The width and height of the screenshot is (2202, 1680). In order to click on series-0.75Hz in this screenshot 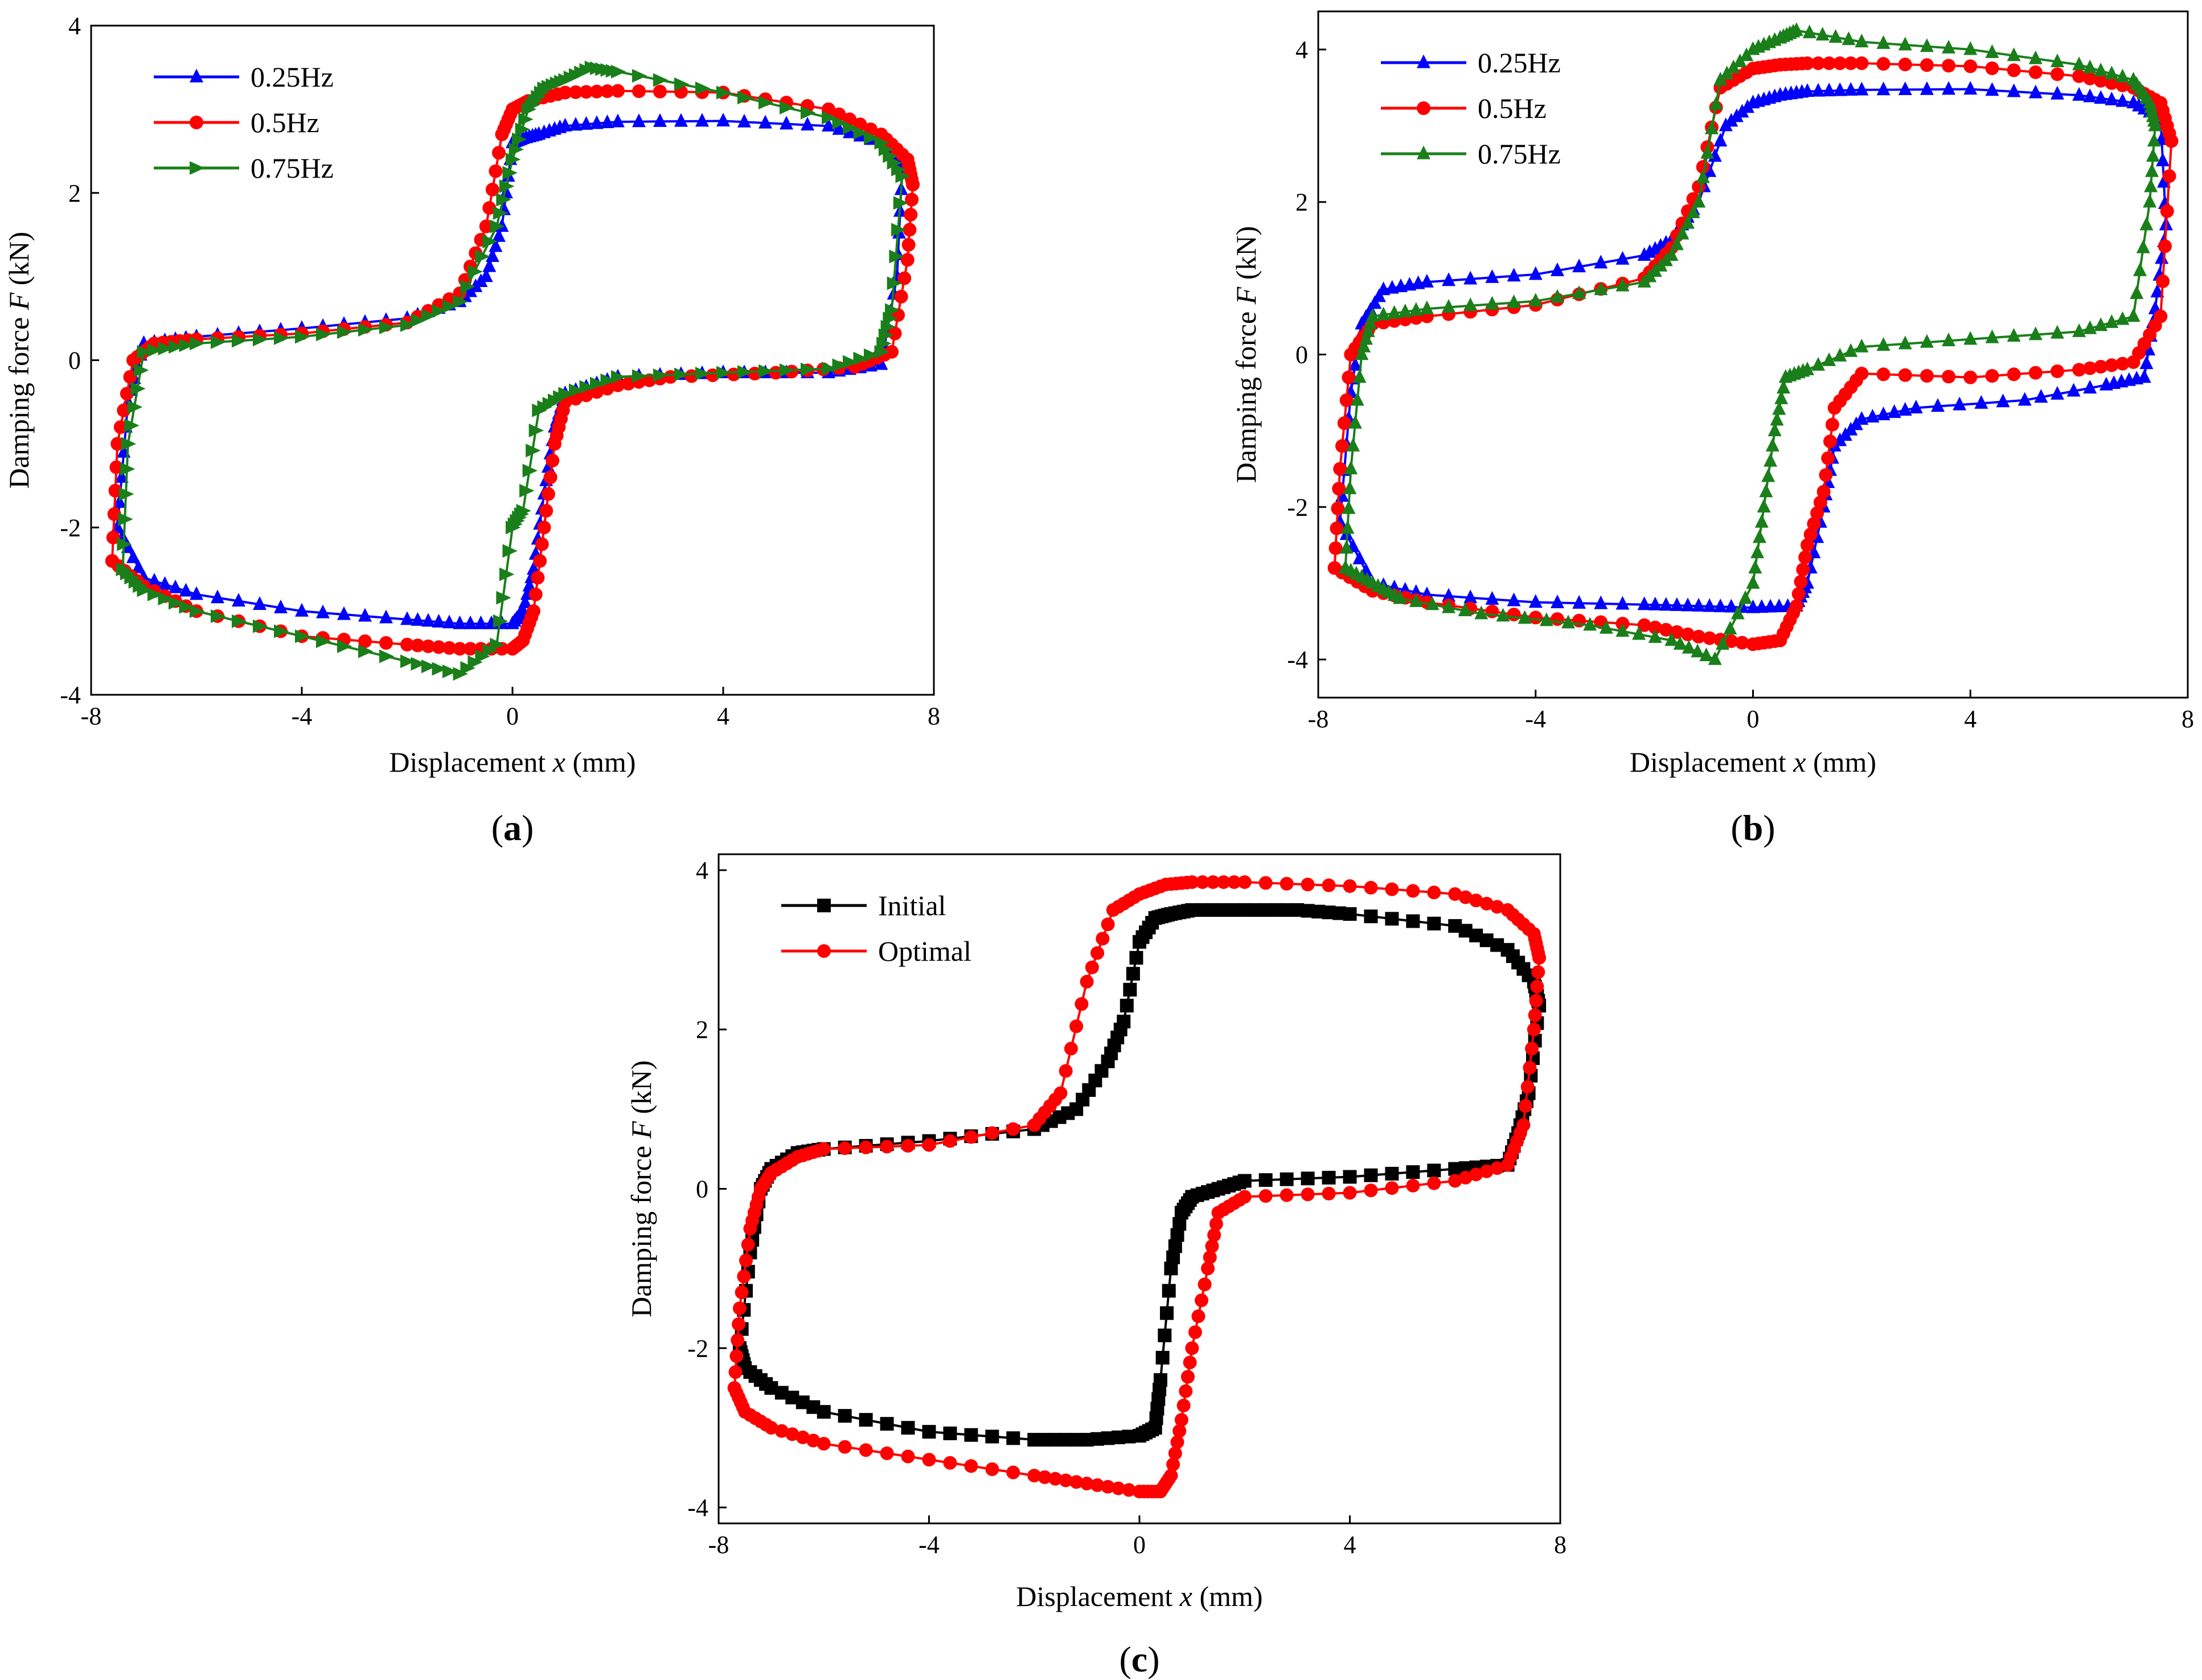, I will do `click(1750, 343)`.